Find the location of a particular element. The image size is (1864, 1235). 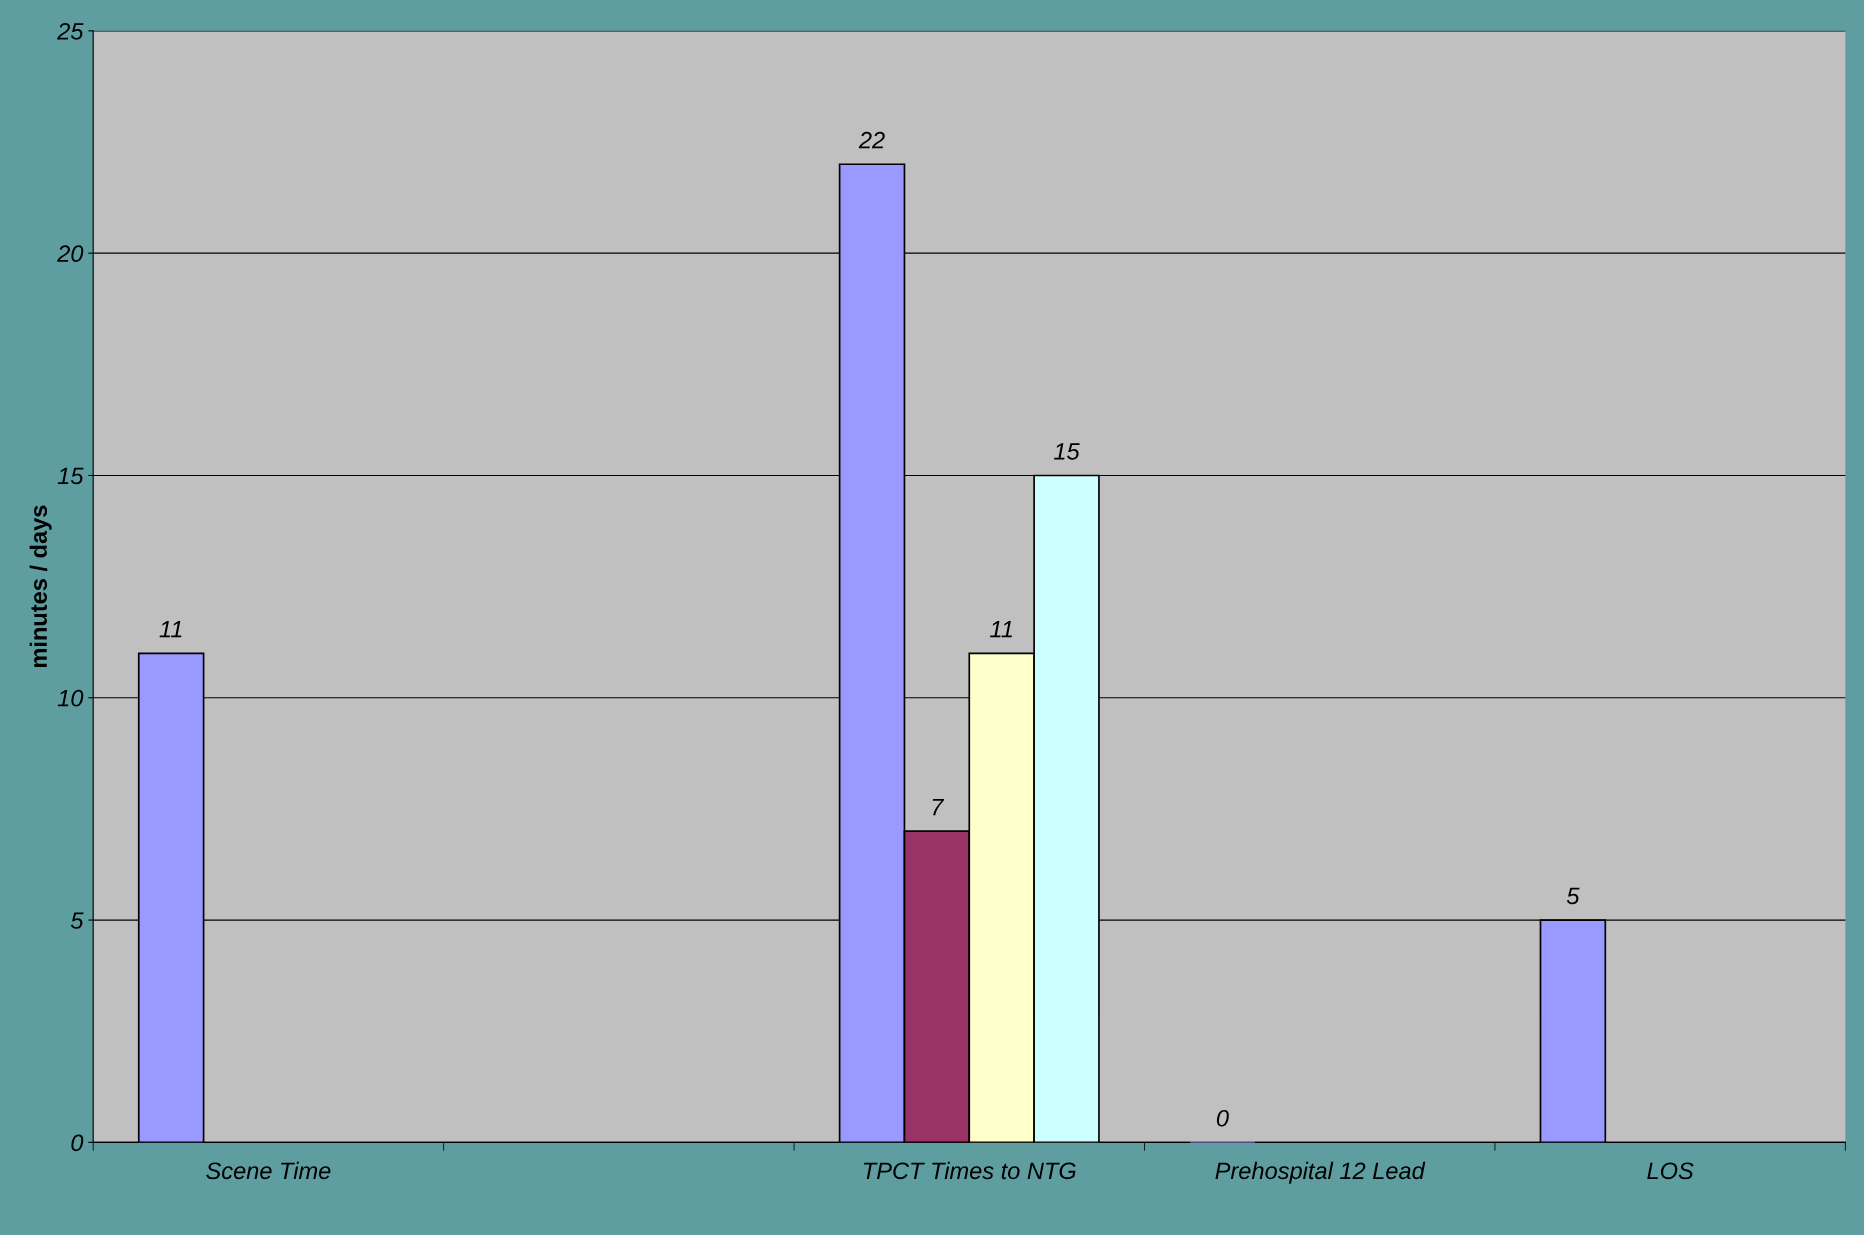

y-tick-label: 10 is located at coordinates (70, 698).